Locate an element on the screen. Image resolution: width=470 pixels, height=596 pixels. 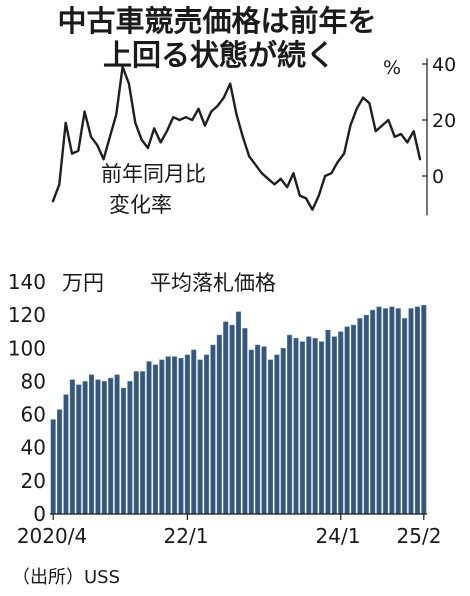
bar-x-tick-label: 2020/4 is located at coordinates (52, 536).